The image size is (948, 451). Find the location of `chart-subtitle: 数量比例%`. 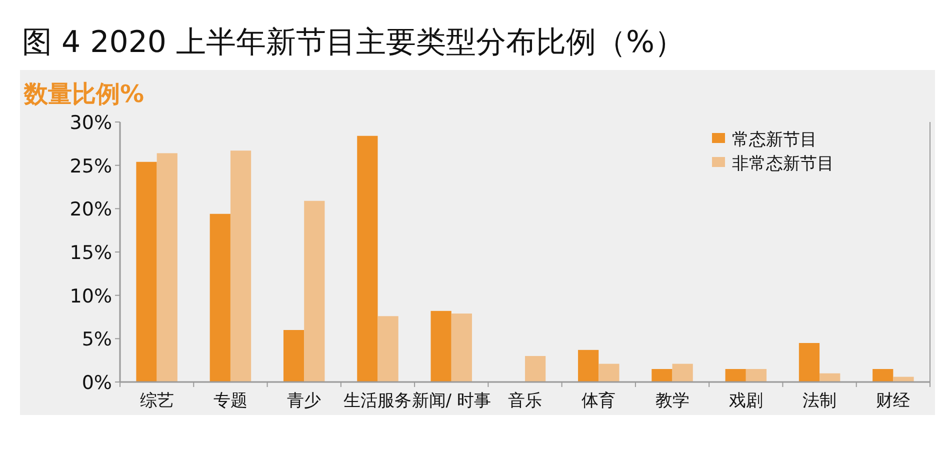

chart-subtitle: 数量比例% is located at coordinates (83, 94).